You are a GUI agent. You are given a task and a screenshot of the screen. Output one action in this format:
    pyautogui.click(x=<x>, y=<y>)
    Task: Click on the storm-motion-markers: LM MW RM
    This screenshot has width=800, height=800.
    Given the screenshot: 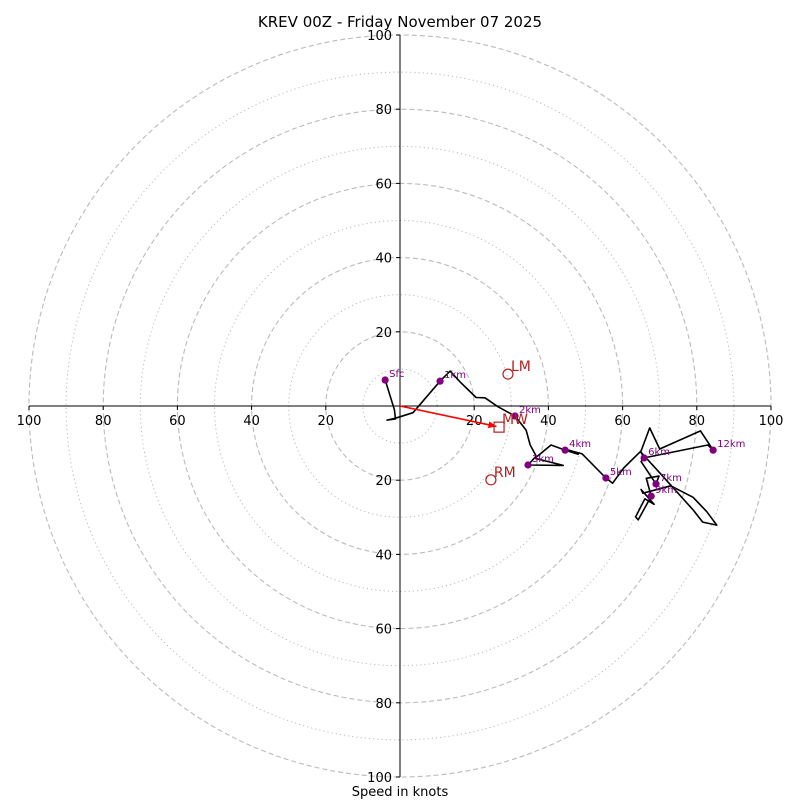 What is the action you would take?
    pyautogui.click(x=508, y=422)
    